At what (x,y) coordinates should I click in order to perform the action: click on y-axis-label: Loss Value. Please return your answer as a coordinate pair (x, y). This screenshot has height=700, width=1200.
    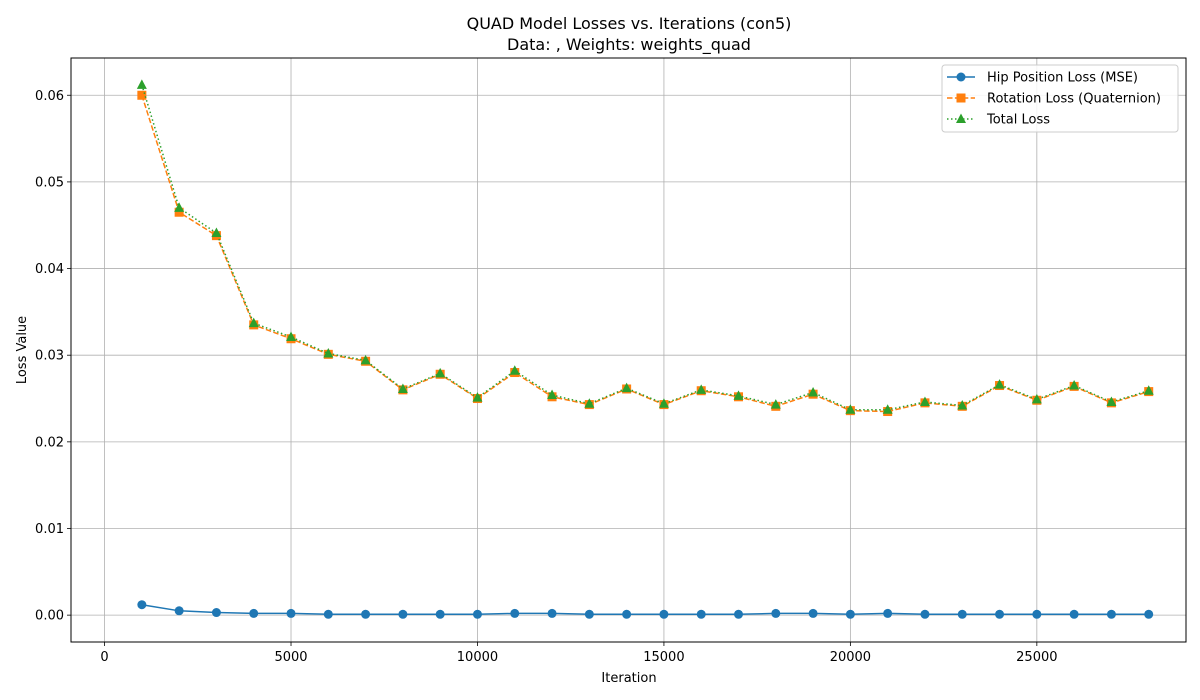
    Looking at the image, I should click on (22, 350).